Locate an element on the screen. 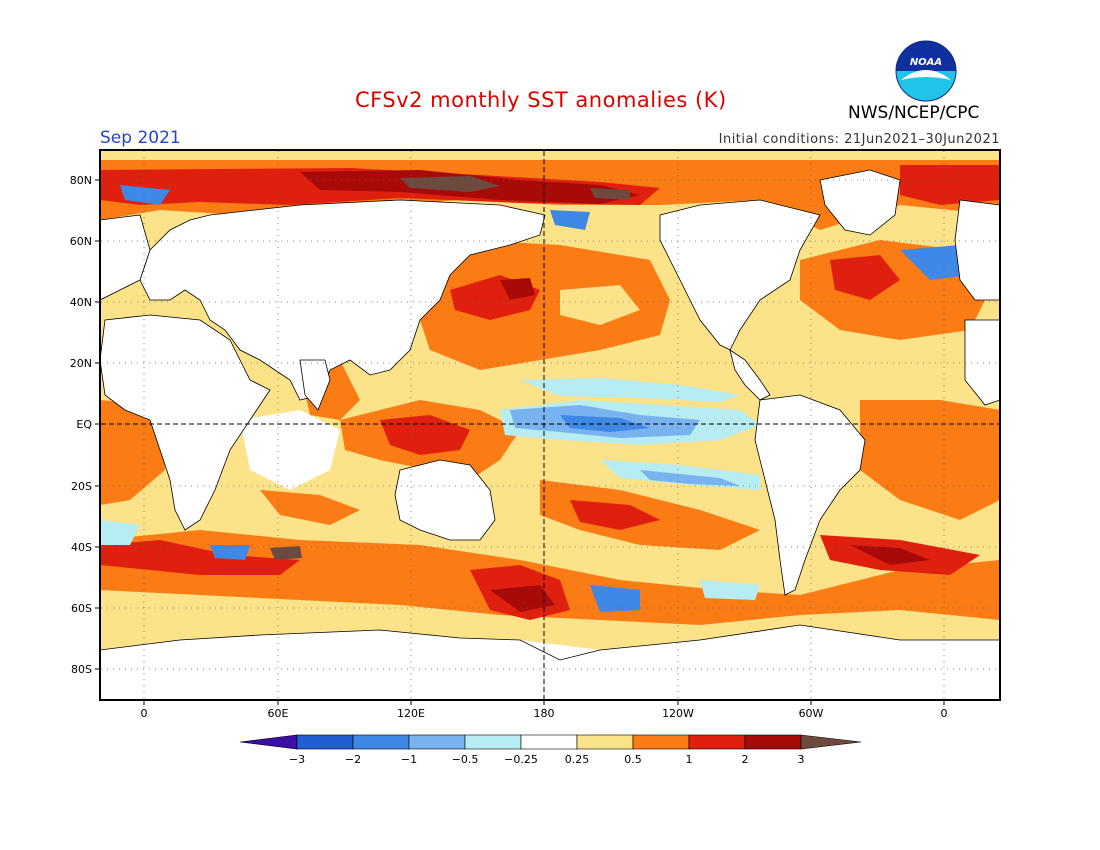 The image size is (1100, 850). lat-label: 20N is located at coordinates (81, 363).